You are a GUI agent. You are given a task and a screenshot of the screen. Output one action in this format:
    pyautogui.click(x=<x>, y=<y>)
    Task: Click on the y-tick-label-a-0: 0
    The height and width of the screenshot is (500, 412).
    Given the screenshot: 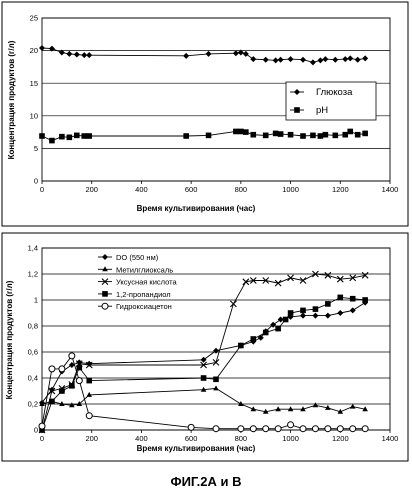 What is the action you would take?
    pyautogui.click(x=36, y=181)
    